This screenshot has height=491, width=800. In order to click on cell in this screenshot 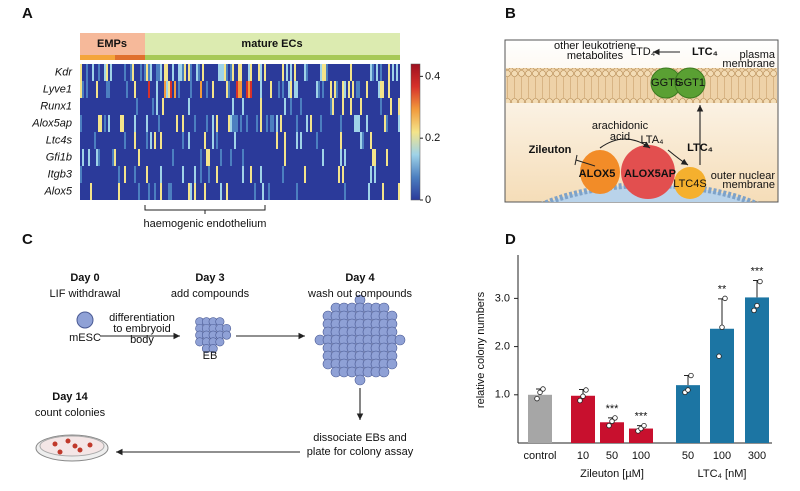, I will do `click(384, 372)`.